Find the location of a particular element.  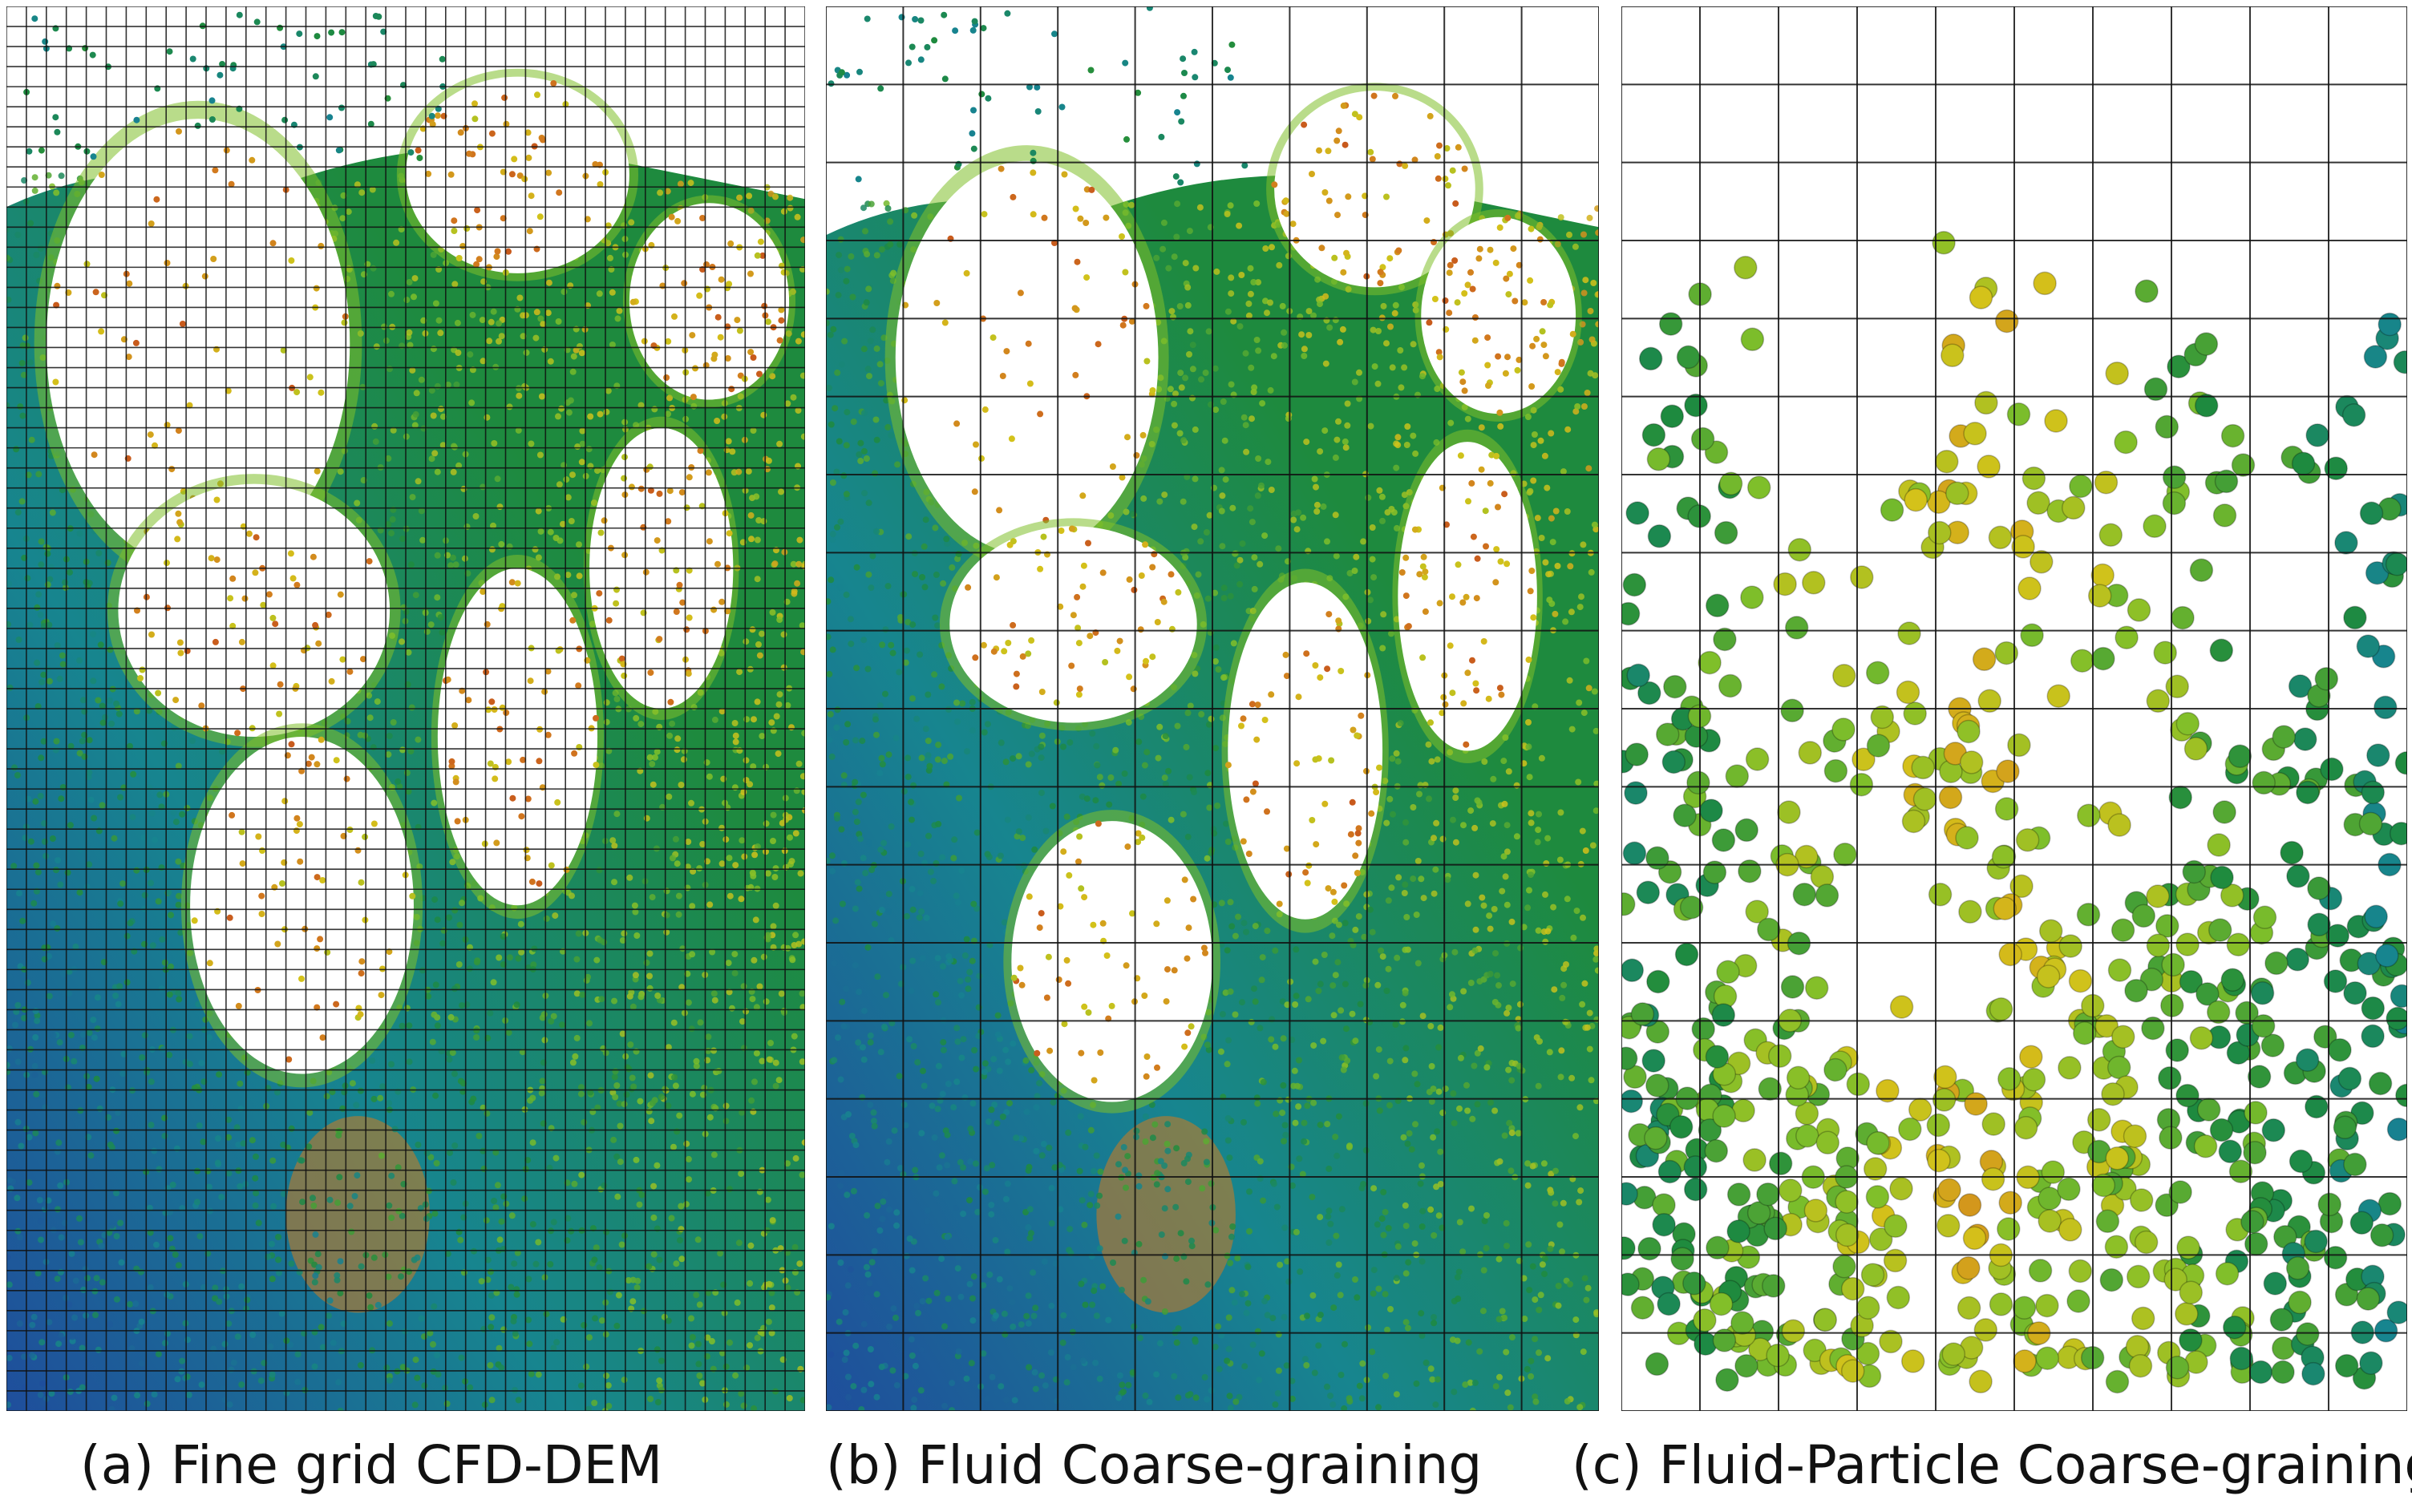

caption-panel-b: (b) Fluid Coarse-graining is located at coordinates (1155, 1465).